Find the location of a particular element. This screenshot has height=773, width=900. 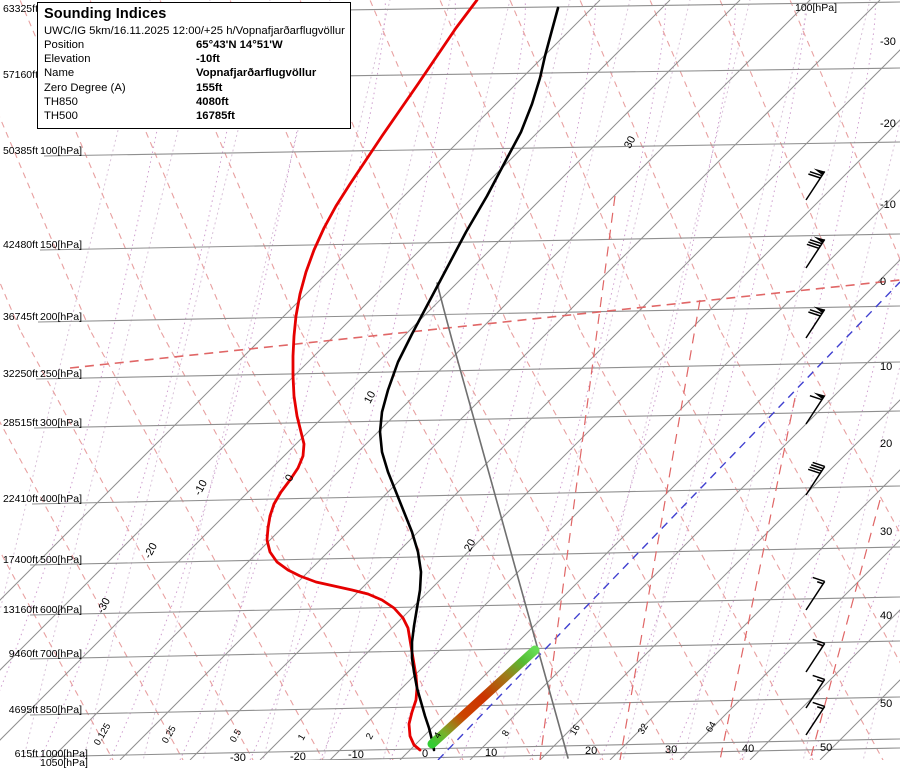

table-row: Name Vopnafjarðarflugvöllur is located at coordinates (194, 73).